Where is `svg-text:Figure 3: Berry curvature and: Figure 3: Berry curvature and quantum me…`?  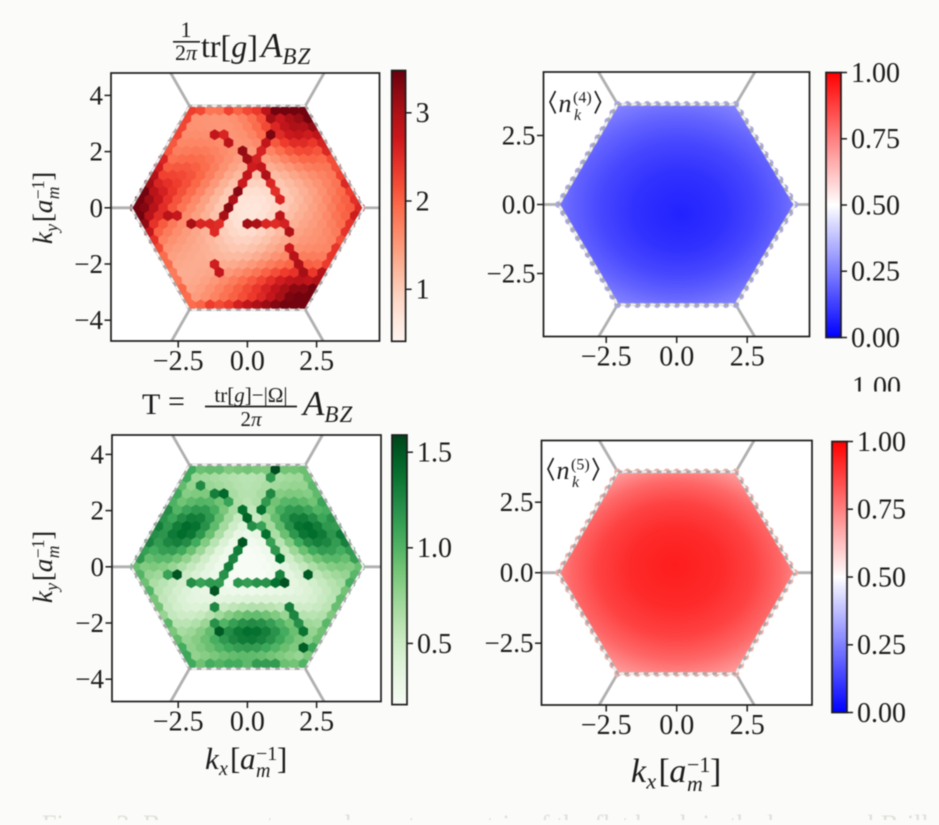
svg-text:Figure 3: Berry curvature and: Figure 3: Berry curvature and quantum me… is located at coordinates (490, 815).